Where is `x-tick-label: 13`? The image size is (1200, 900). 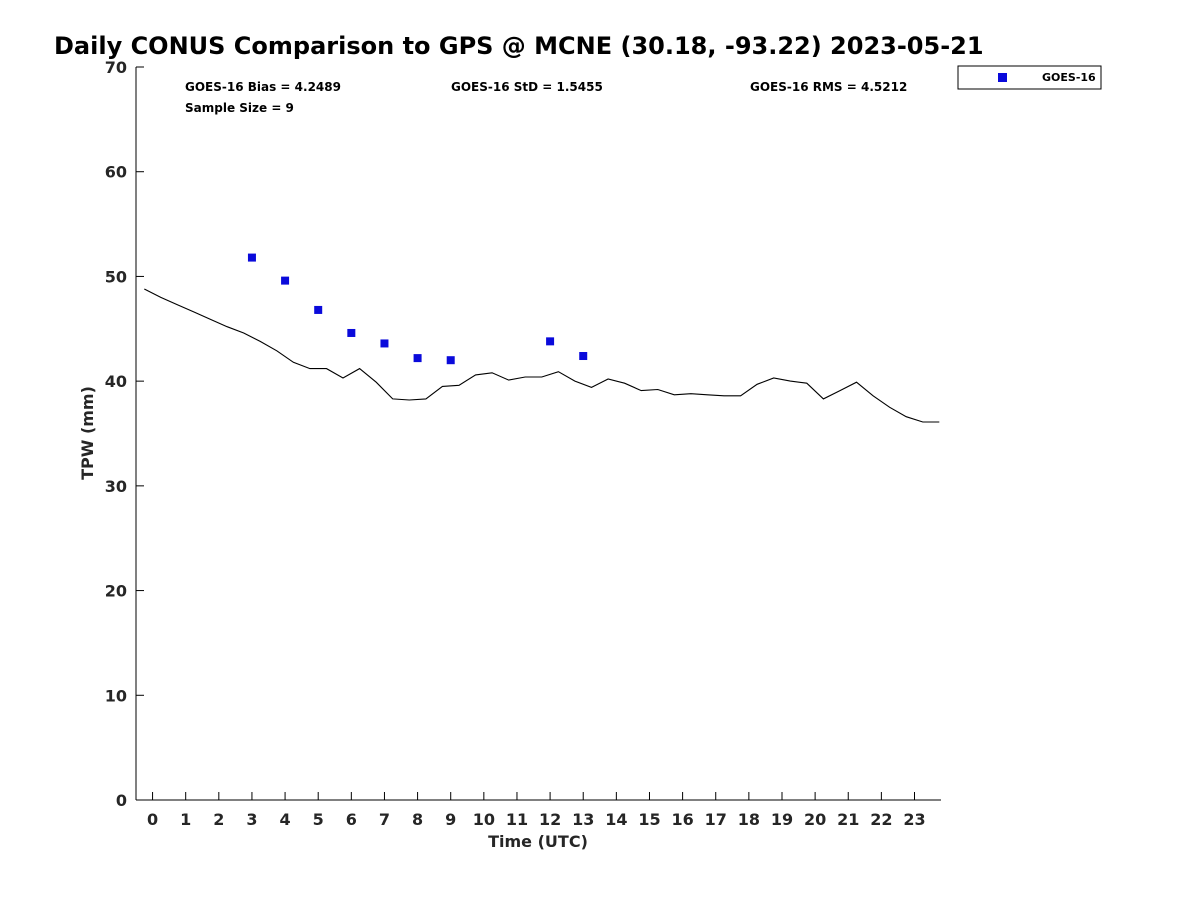 x-tick-label: 13 is located at coordinates (583, 819).